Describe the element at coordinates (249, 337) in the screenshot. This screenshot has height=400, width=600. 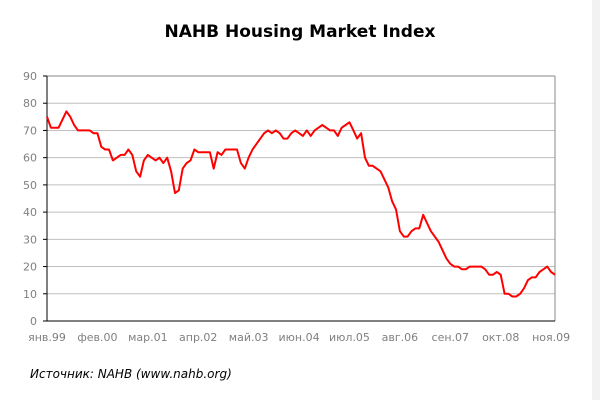
I see `x-tick-label: май.03` at that location.